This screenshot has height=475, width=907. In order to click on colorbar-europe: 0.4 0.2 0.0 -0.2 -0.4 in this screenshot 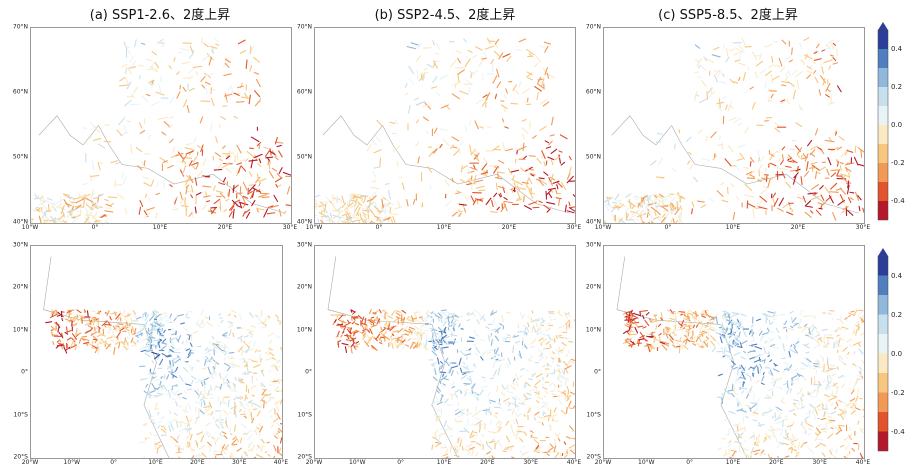, I will do `click(891, 121)`.